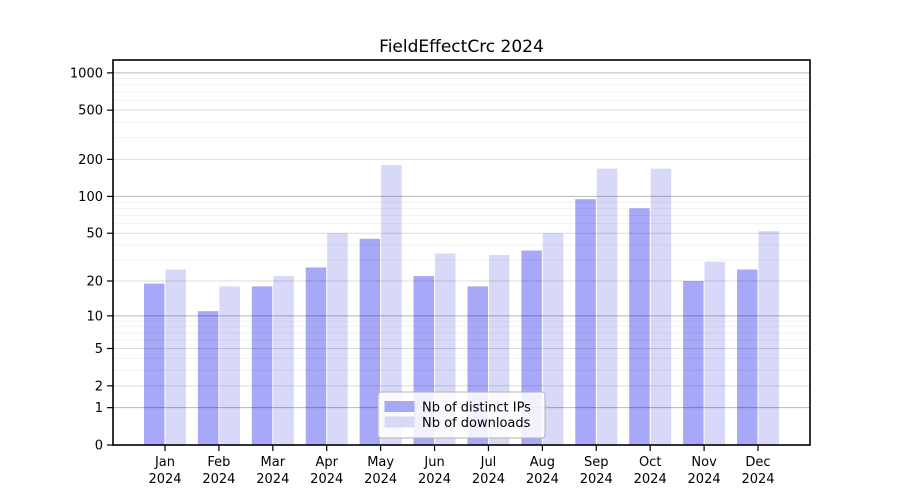  What do you see at coordinates (99, 386) in the screenshot?
I see `y-tick-label: 2` at bounding box center [99, 386].